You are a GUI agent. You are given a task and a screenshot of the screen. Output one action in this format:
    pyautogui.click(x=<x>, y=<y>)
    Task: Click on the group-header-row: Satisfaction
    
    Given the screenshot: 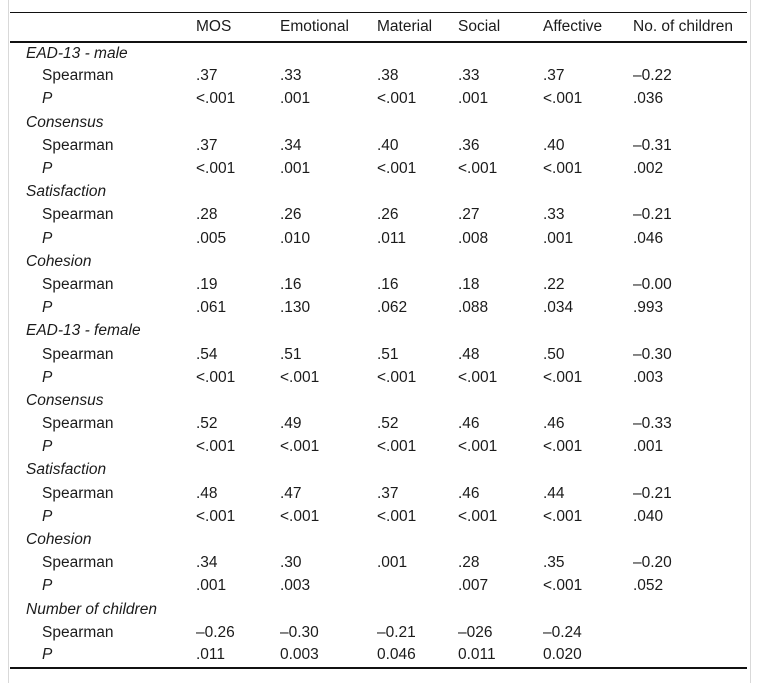 What is the action you would take?
    pyautogui.click(x=378, y=470)
    